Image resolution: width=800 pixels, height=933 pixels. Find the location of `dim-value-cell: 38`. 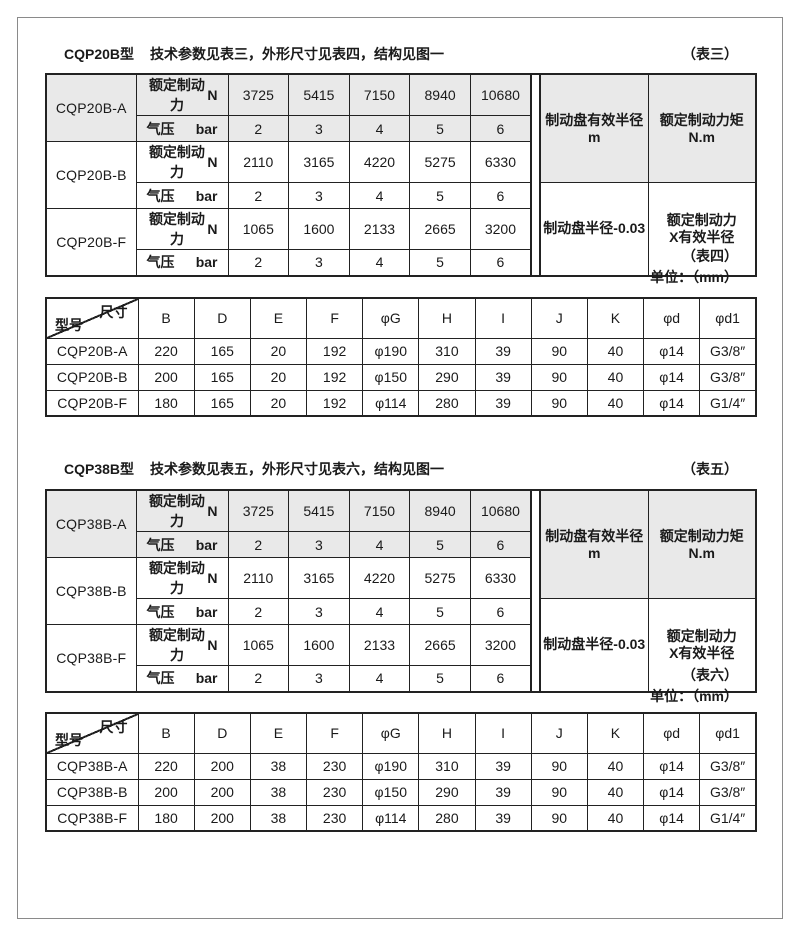

dim-value-cell: 38 is located at coordinates (278, 792).